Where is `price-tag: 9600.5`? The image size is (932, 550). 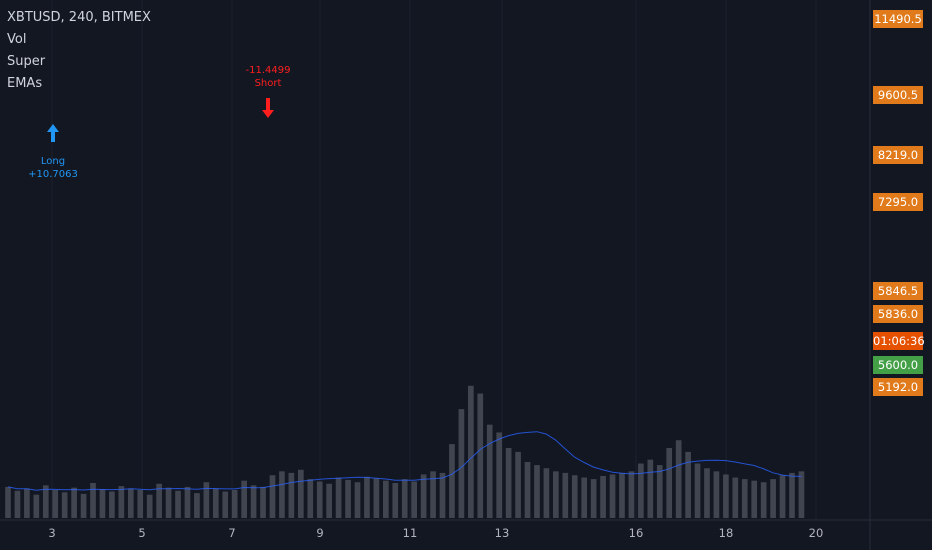
price-tag: 9600.5 is located at coordinates (898, 95).